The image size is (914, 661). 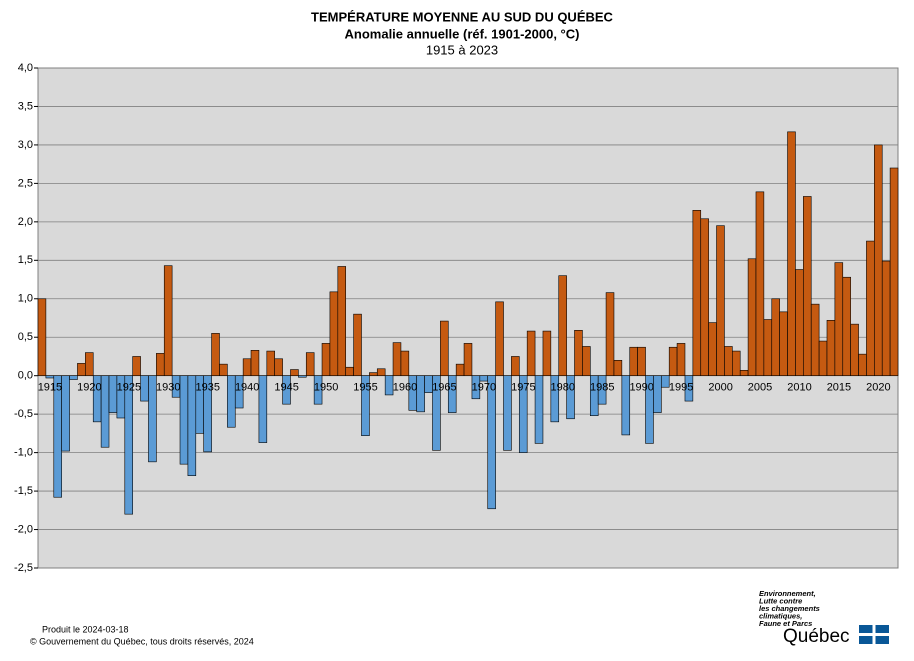 I want to click on ministry-line: Environnement,, so click(x=787, y=593).